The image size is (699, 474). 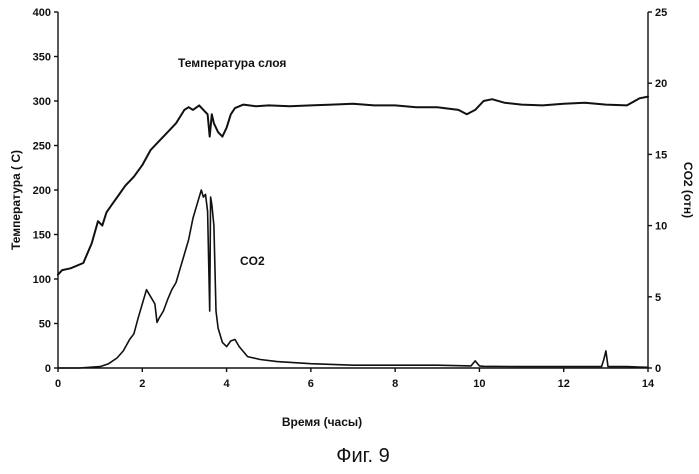 I want to click on temperature-series-label: Температура слоя, so click(x=232, y=63).